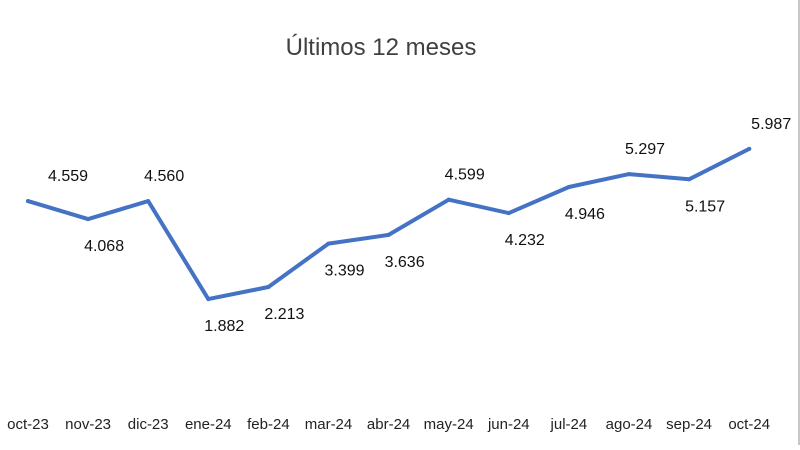 Image resolution: width=800 pixels, height=450 pixels. Describe the element at coordinates (284, 314) in the screenshot. I see `data-label: 2.213` at that location.